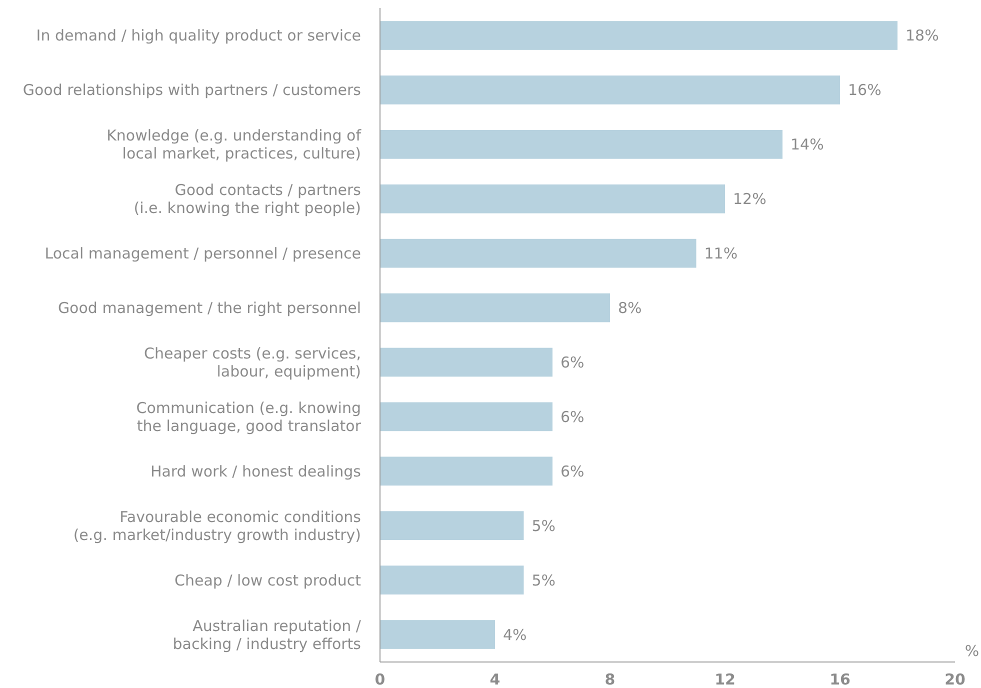 This screenshot has width=981, height=688. I want to click on y-tick-label: Australian reputation / backing / industry efforts, so click(267, 634).